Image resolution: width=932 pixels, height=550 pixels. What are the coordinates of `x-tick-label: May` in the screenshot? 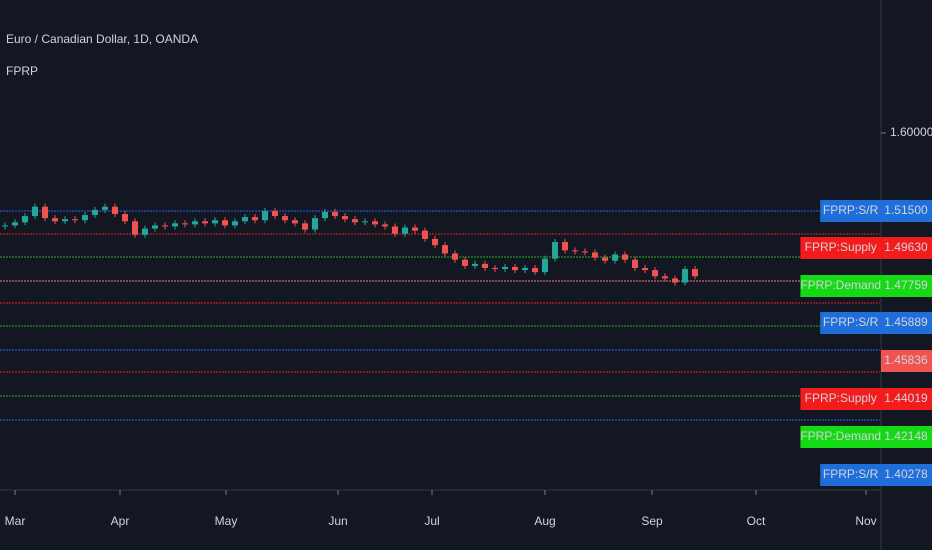 It's located at (226, 521).